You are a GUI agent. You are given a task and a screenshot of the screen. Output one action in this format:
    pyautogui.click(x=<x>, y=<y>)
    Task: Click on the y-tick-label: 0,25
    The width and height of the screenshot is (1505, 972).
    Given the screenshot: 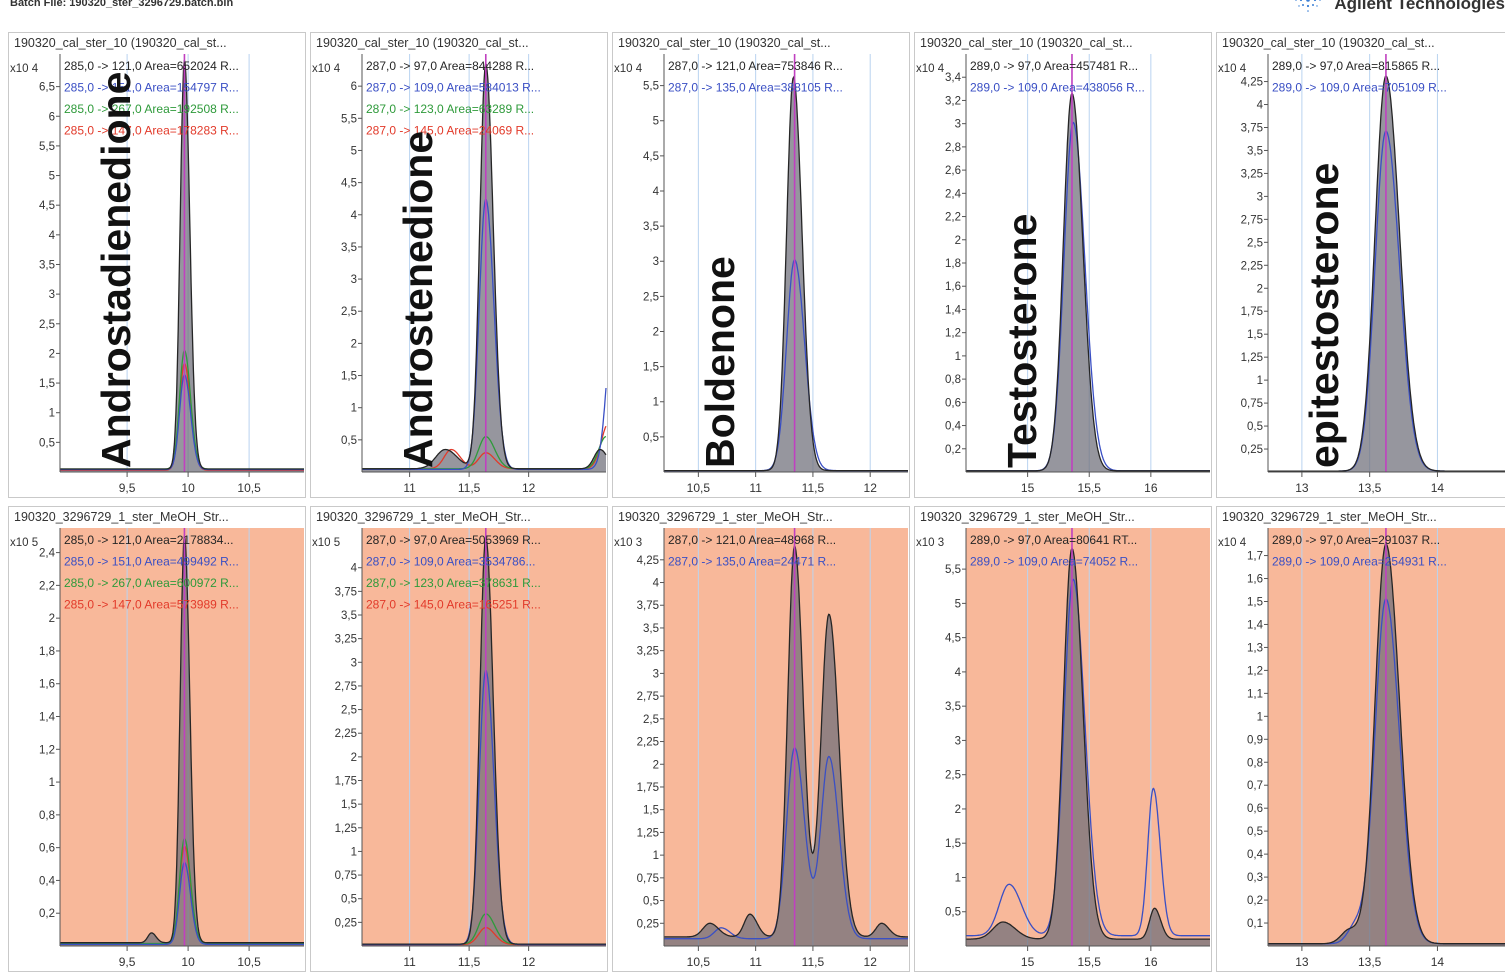 What is the action you would take?
    pyautogui.click(x=648, y=924)
    